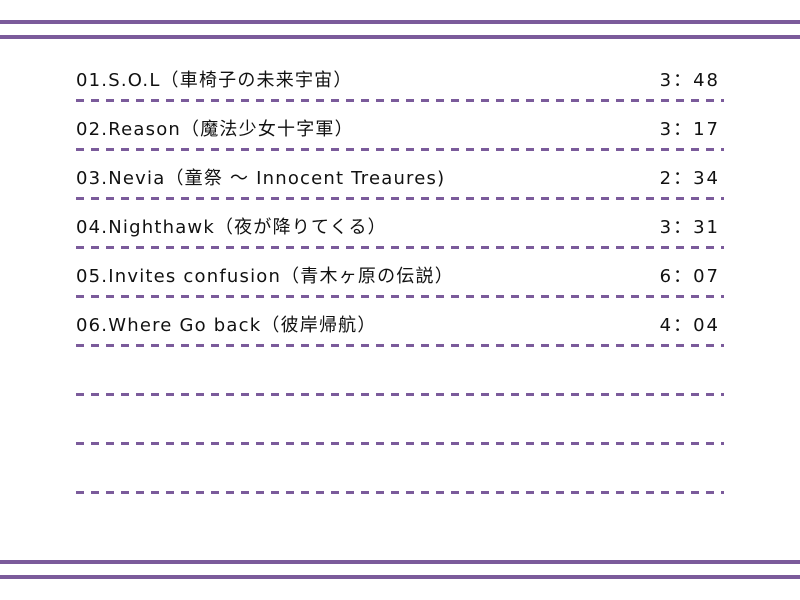  Describe the element at coordinates (214, 80) in the screenshot. I see `track-title: 01.S.O.L（車椅子の未来宇宙）` at that location.